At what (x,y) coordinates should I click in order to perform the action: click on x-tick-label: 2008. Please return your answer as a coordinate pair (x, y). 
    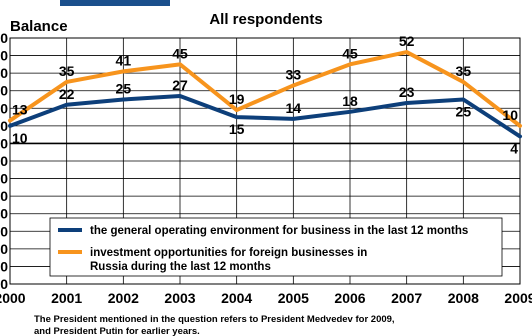
    Looking at the image, I should click on (463, 298).